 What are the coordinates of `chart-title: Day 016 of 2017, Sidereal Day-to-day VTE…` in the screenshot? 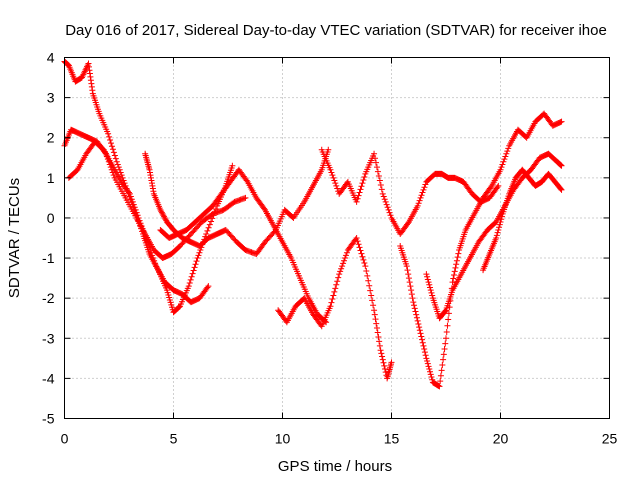 It's located at (336, 30).